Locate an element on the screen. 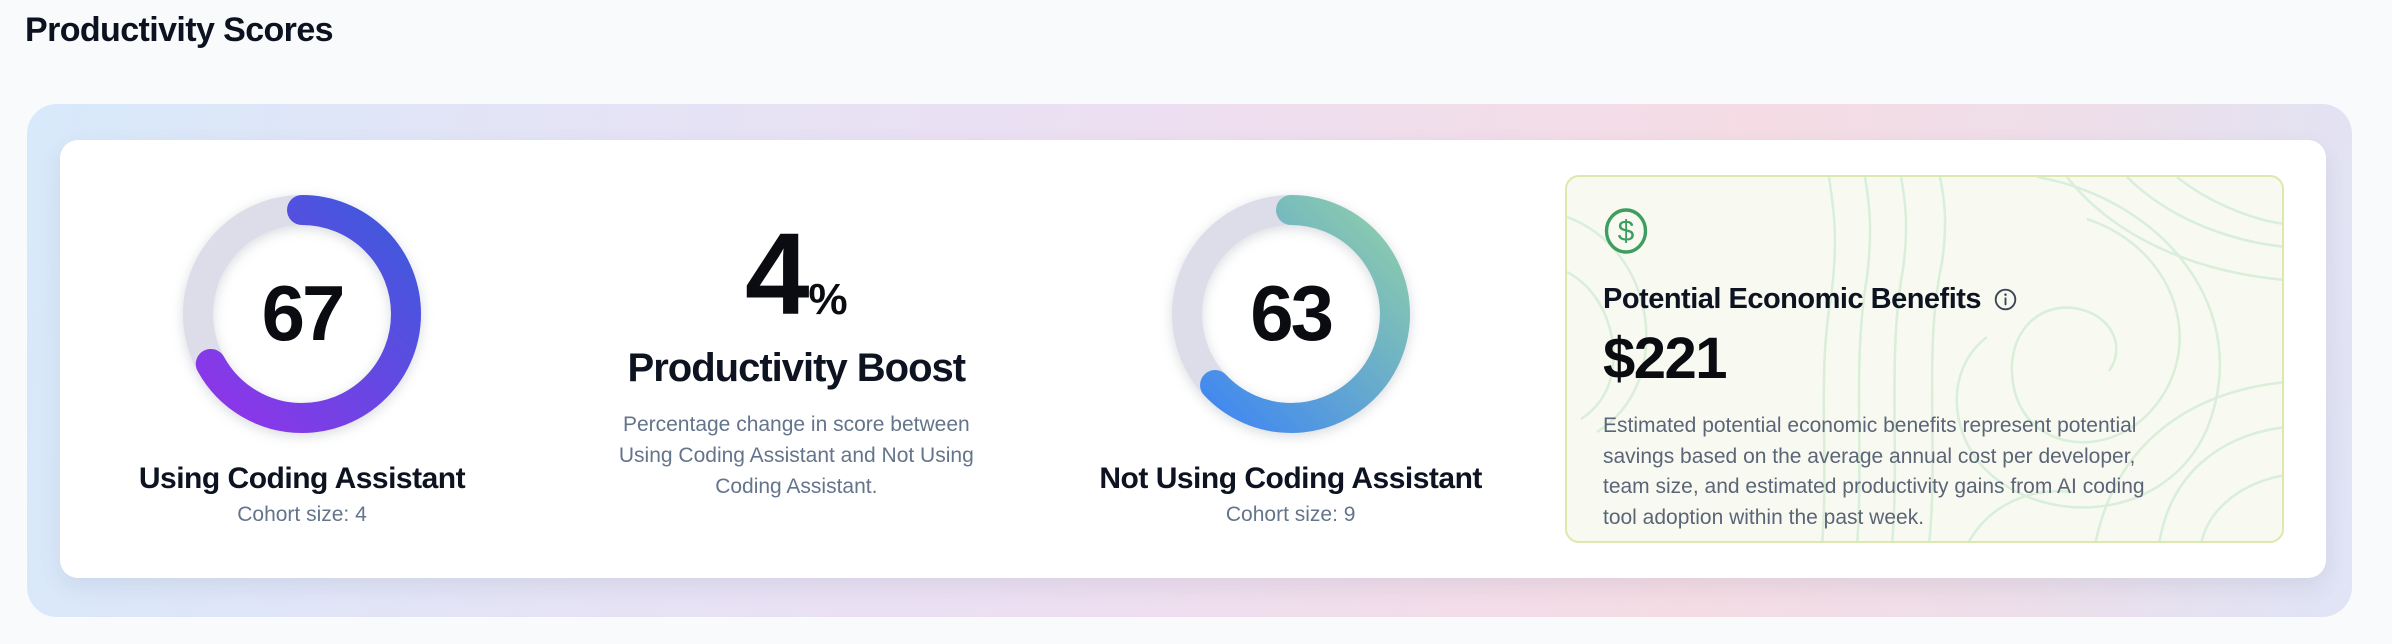 The height and width of the screenshot is (644, 2392). benefits-title: Potential Economic Benefits is located at coordinates (1792, 299).